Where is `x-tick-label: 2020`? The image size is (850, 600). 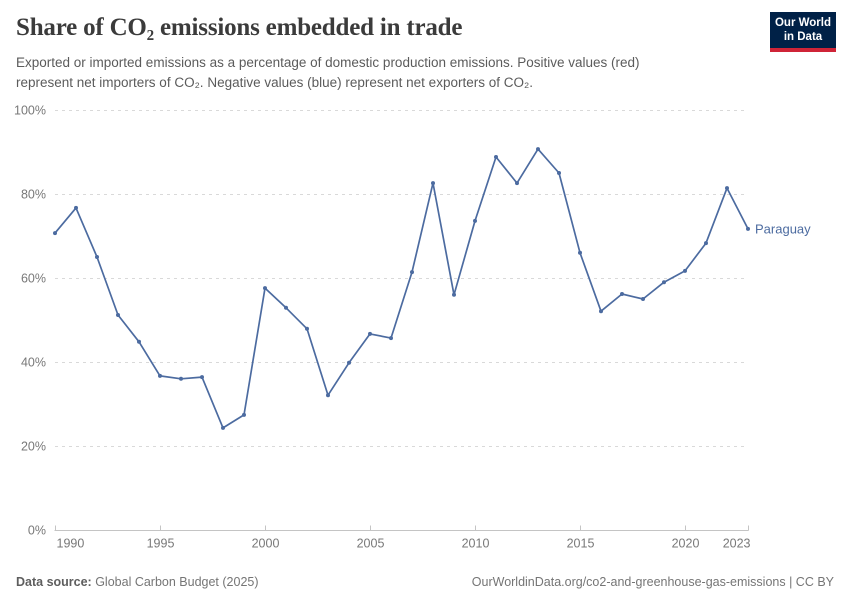
x-tick-label: 2020 is located at coordinates (686, 544).